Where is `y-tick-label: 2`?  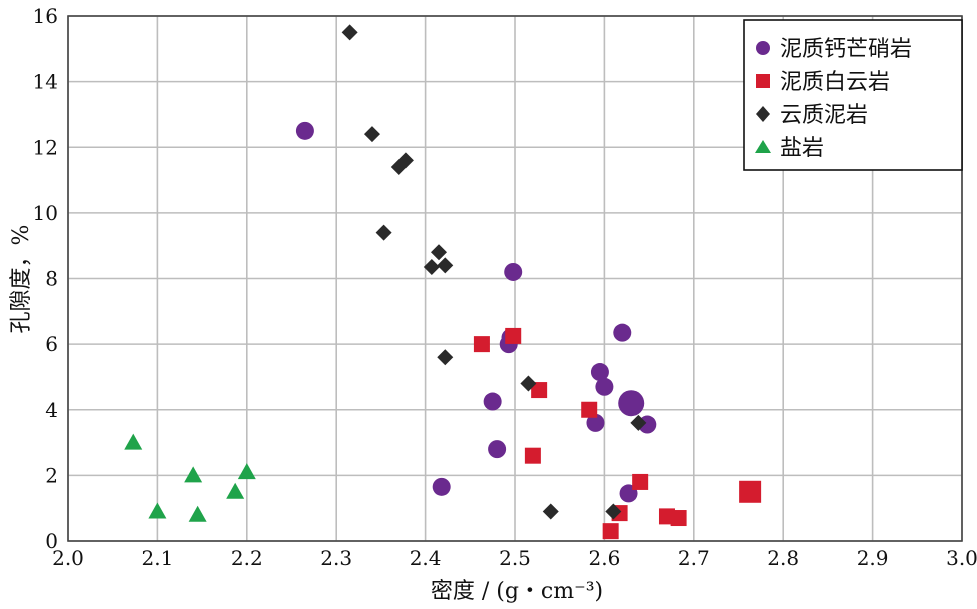 y-tick-label: 2 is located at coordinates (51, 475).